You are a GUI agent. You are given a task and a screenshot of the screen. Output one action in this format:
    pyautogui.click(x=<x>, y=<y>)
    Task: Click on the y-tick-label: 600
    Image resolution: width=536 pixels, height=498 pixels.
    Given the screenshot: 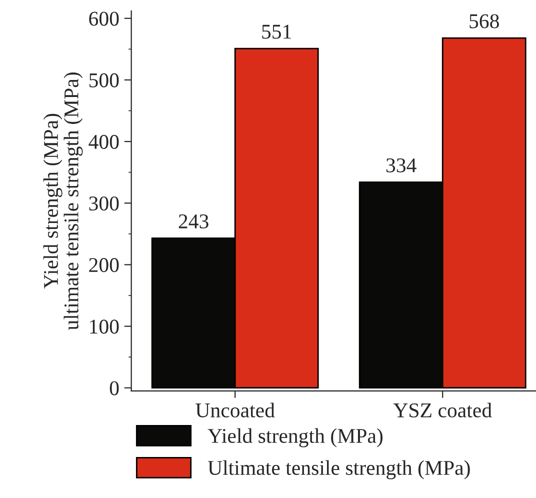 What is the action you would take?
    pyautogui.click(x=104, y=19)
    